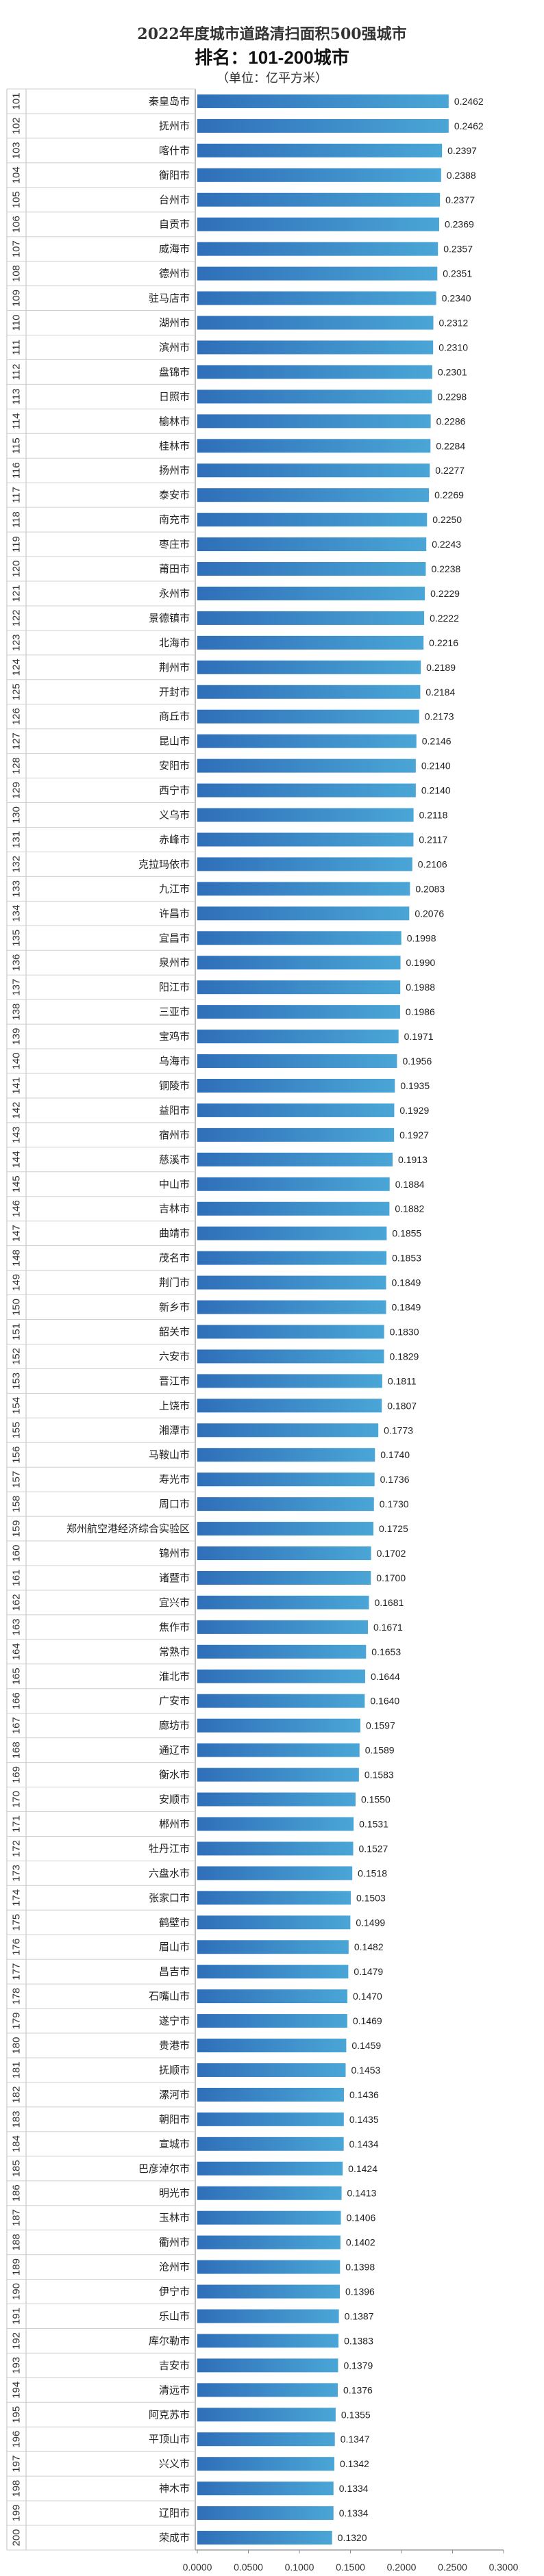 Image resolution: width=544 pixels, height=2576 pixels. I want to click on value-label: 0.1413, so click(362, 2193).